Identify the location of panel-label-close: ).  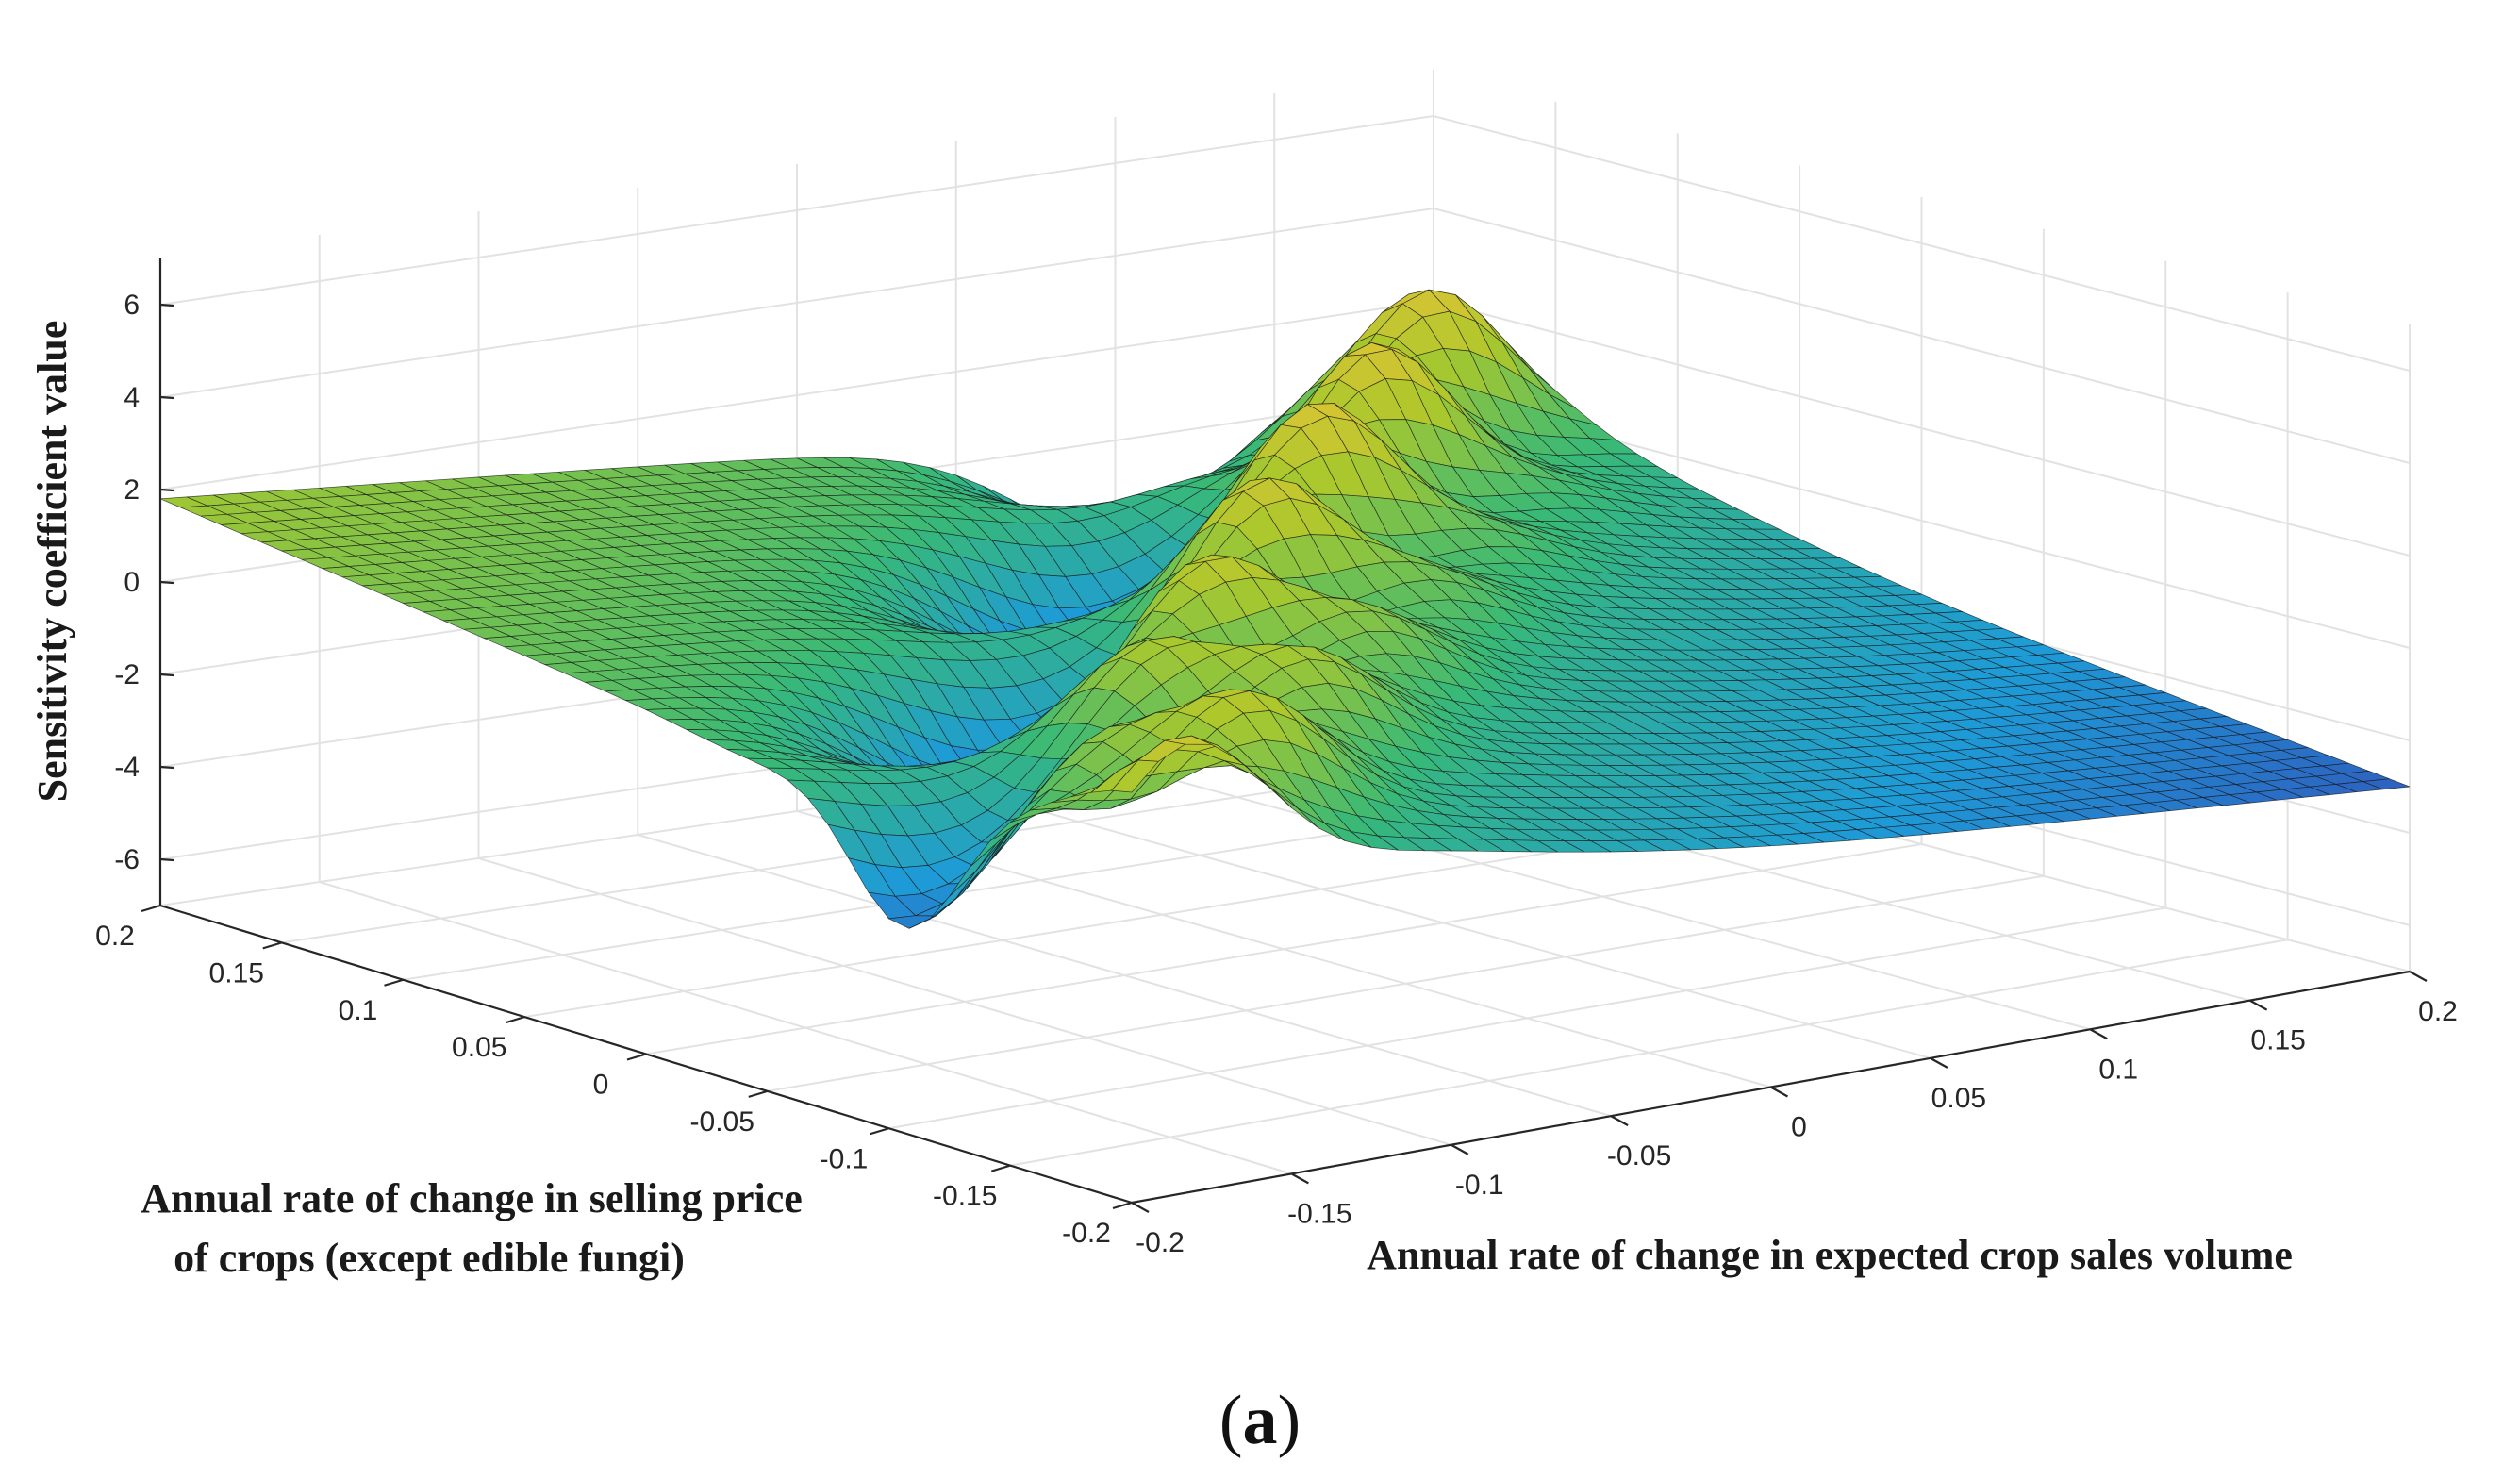
(1289, 1421).